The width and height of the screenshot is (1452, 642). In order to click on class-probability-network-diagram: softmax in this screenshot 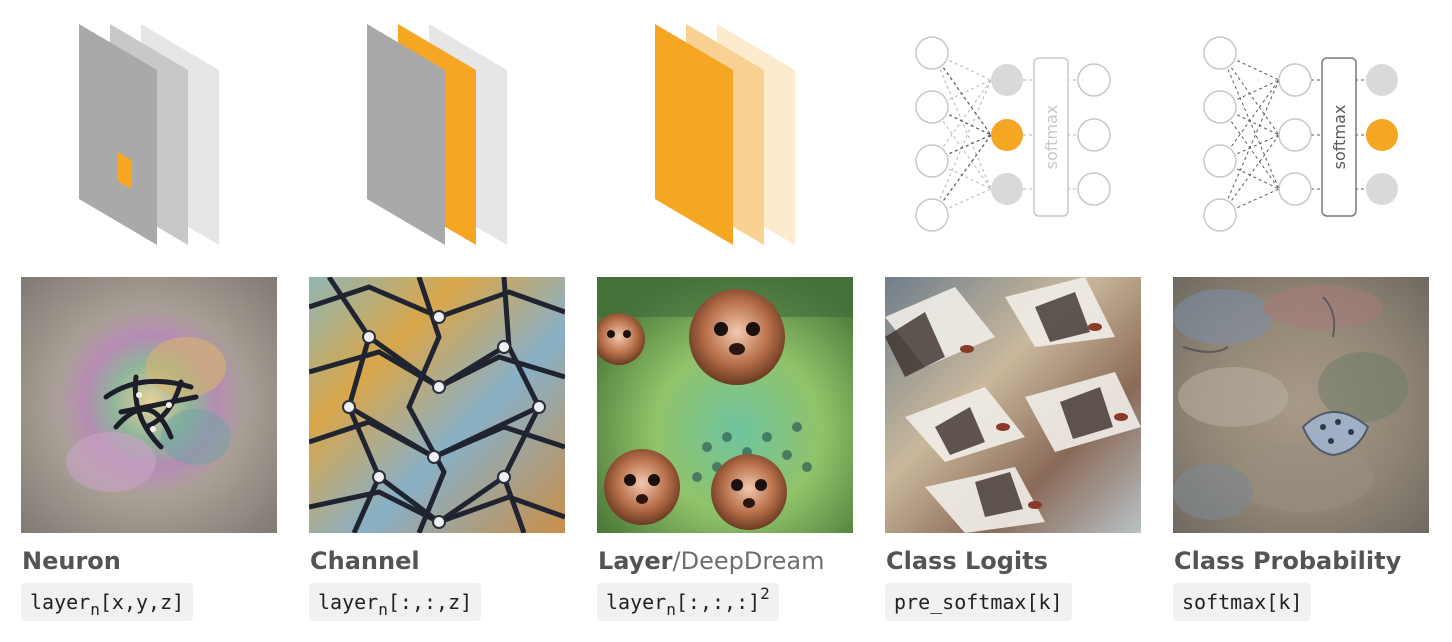, I will do `click(1300, 134)`.